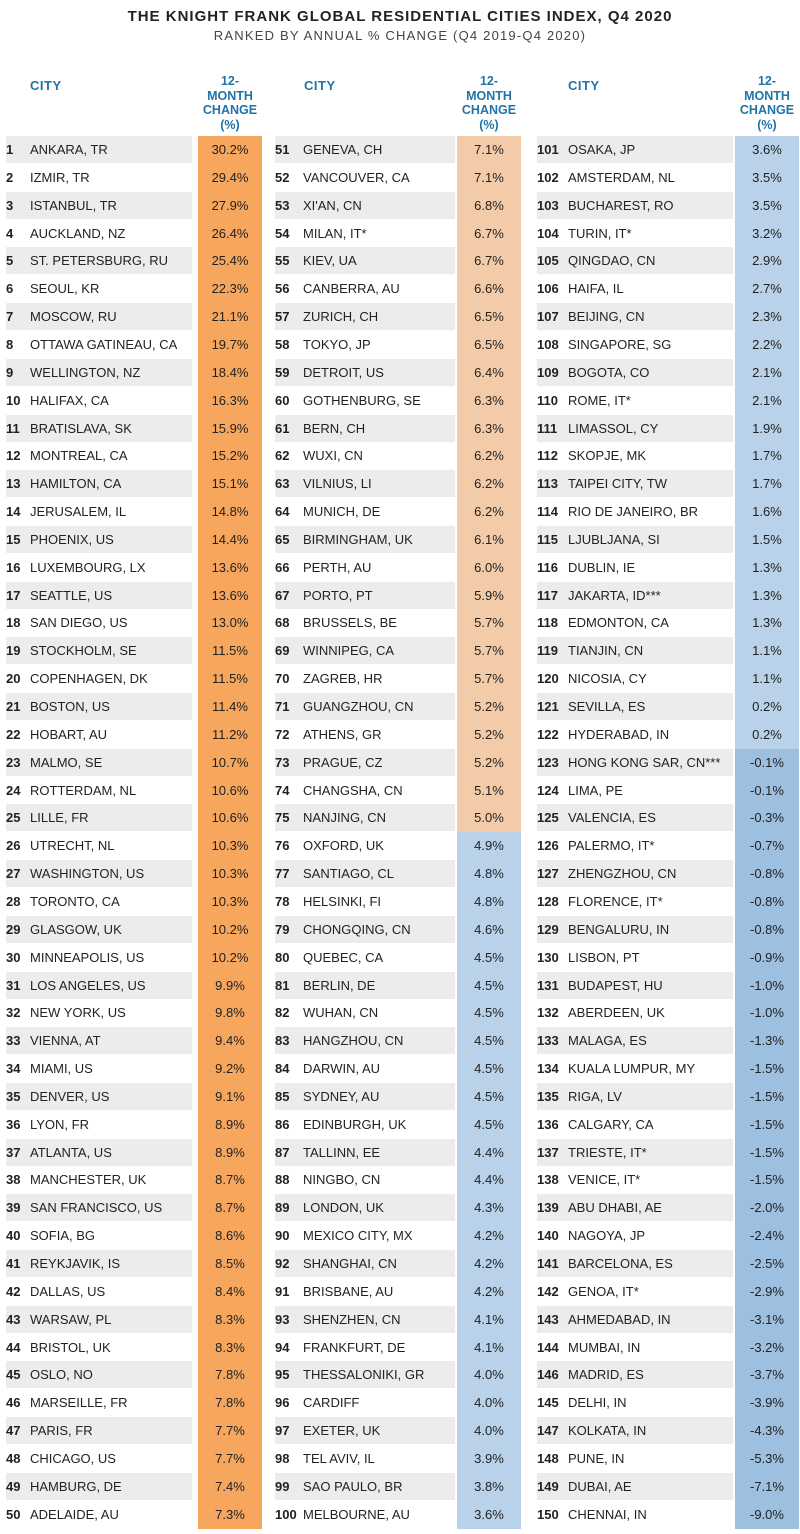  Describe the element at coordinates (134, 845) in the screenshot. I see `table-row: 26 UTRECHT, NL 10.3%` at that location.